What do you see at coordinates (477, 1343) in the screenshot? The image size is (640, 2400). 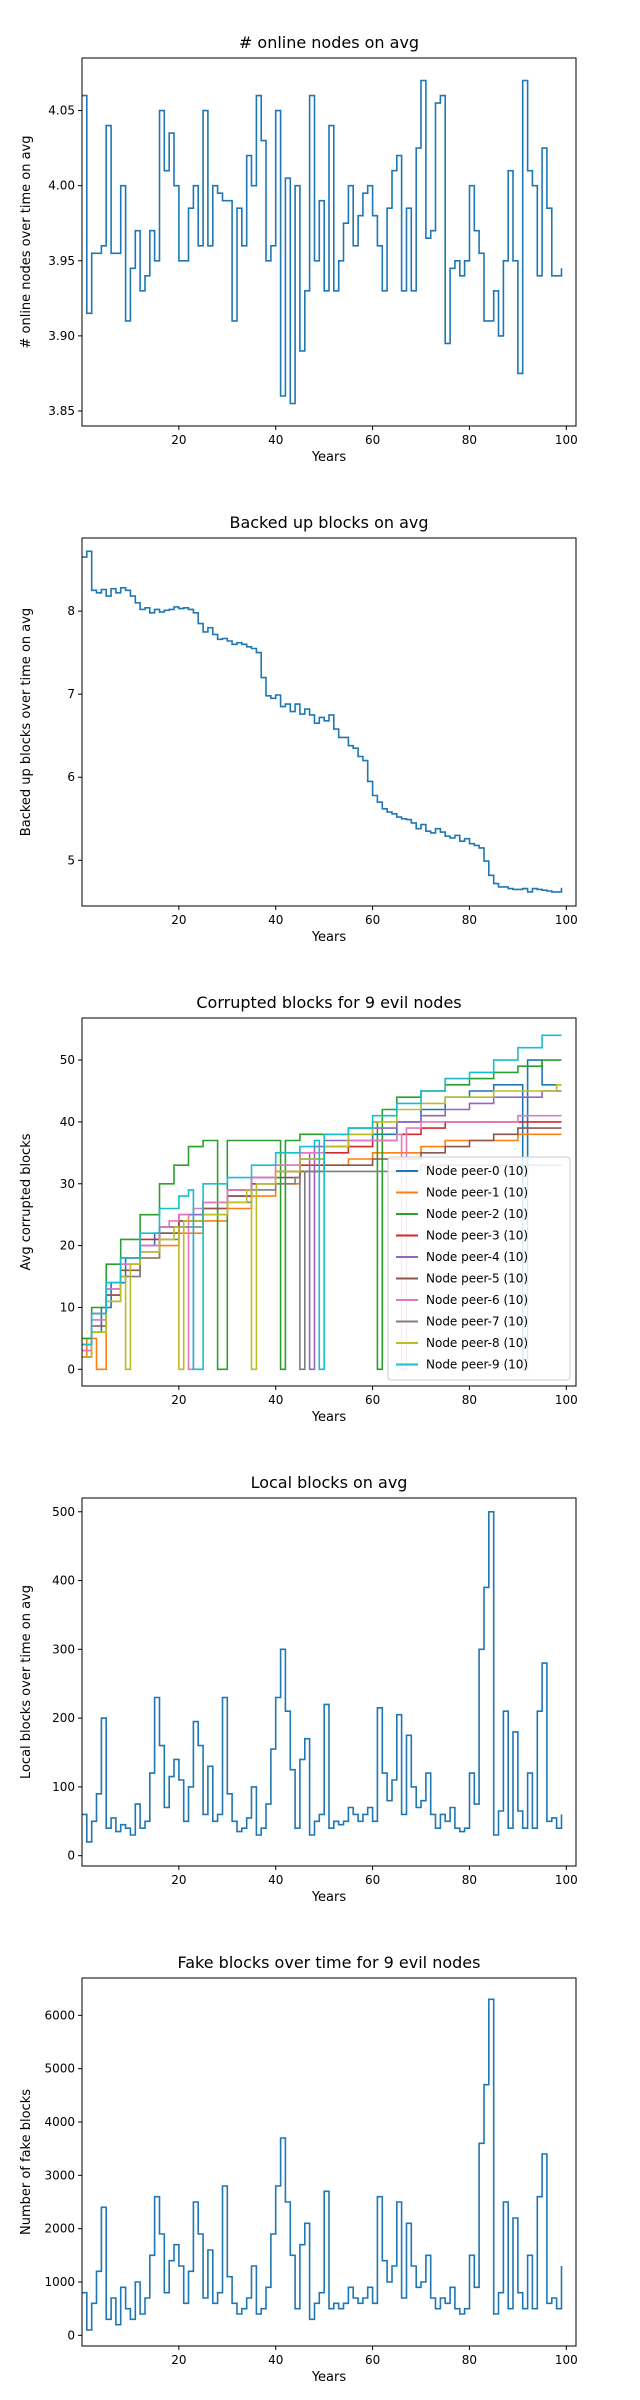 I see `legend-entry: Node peer-8 (10)` at bounding box center [477, 1343].